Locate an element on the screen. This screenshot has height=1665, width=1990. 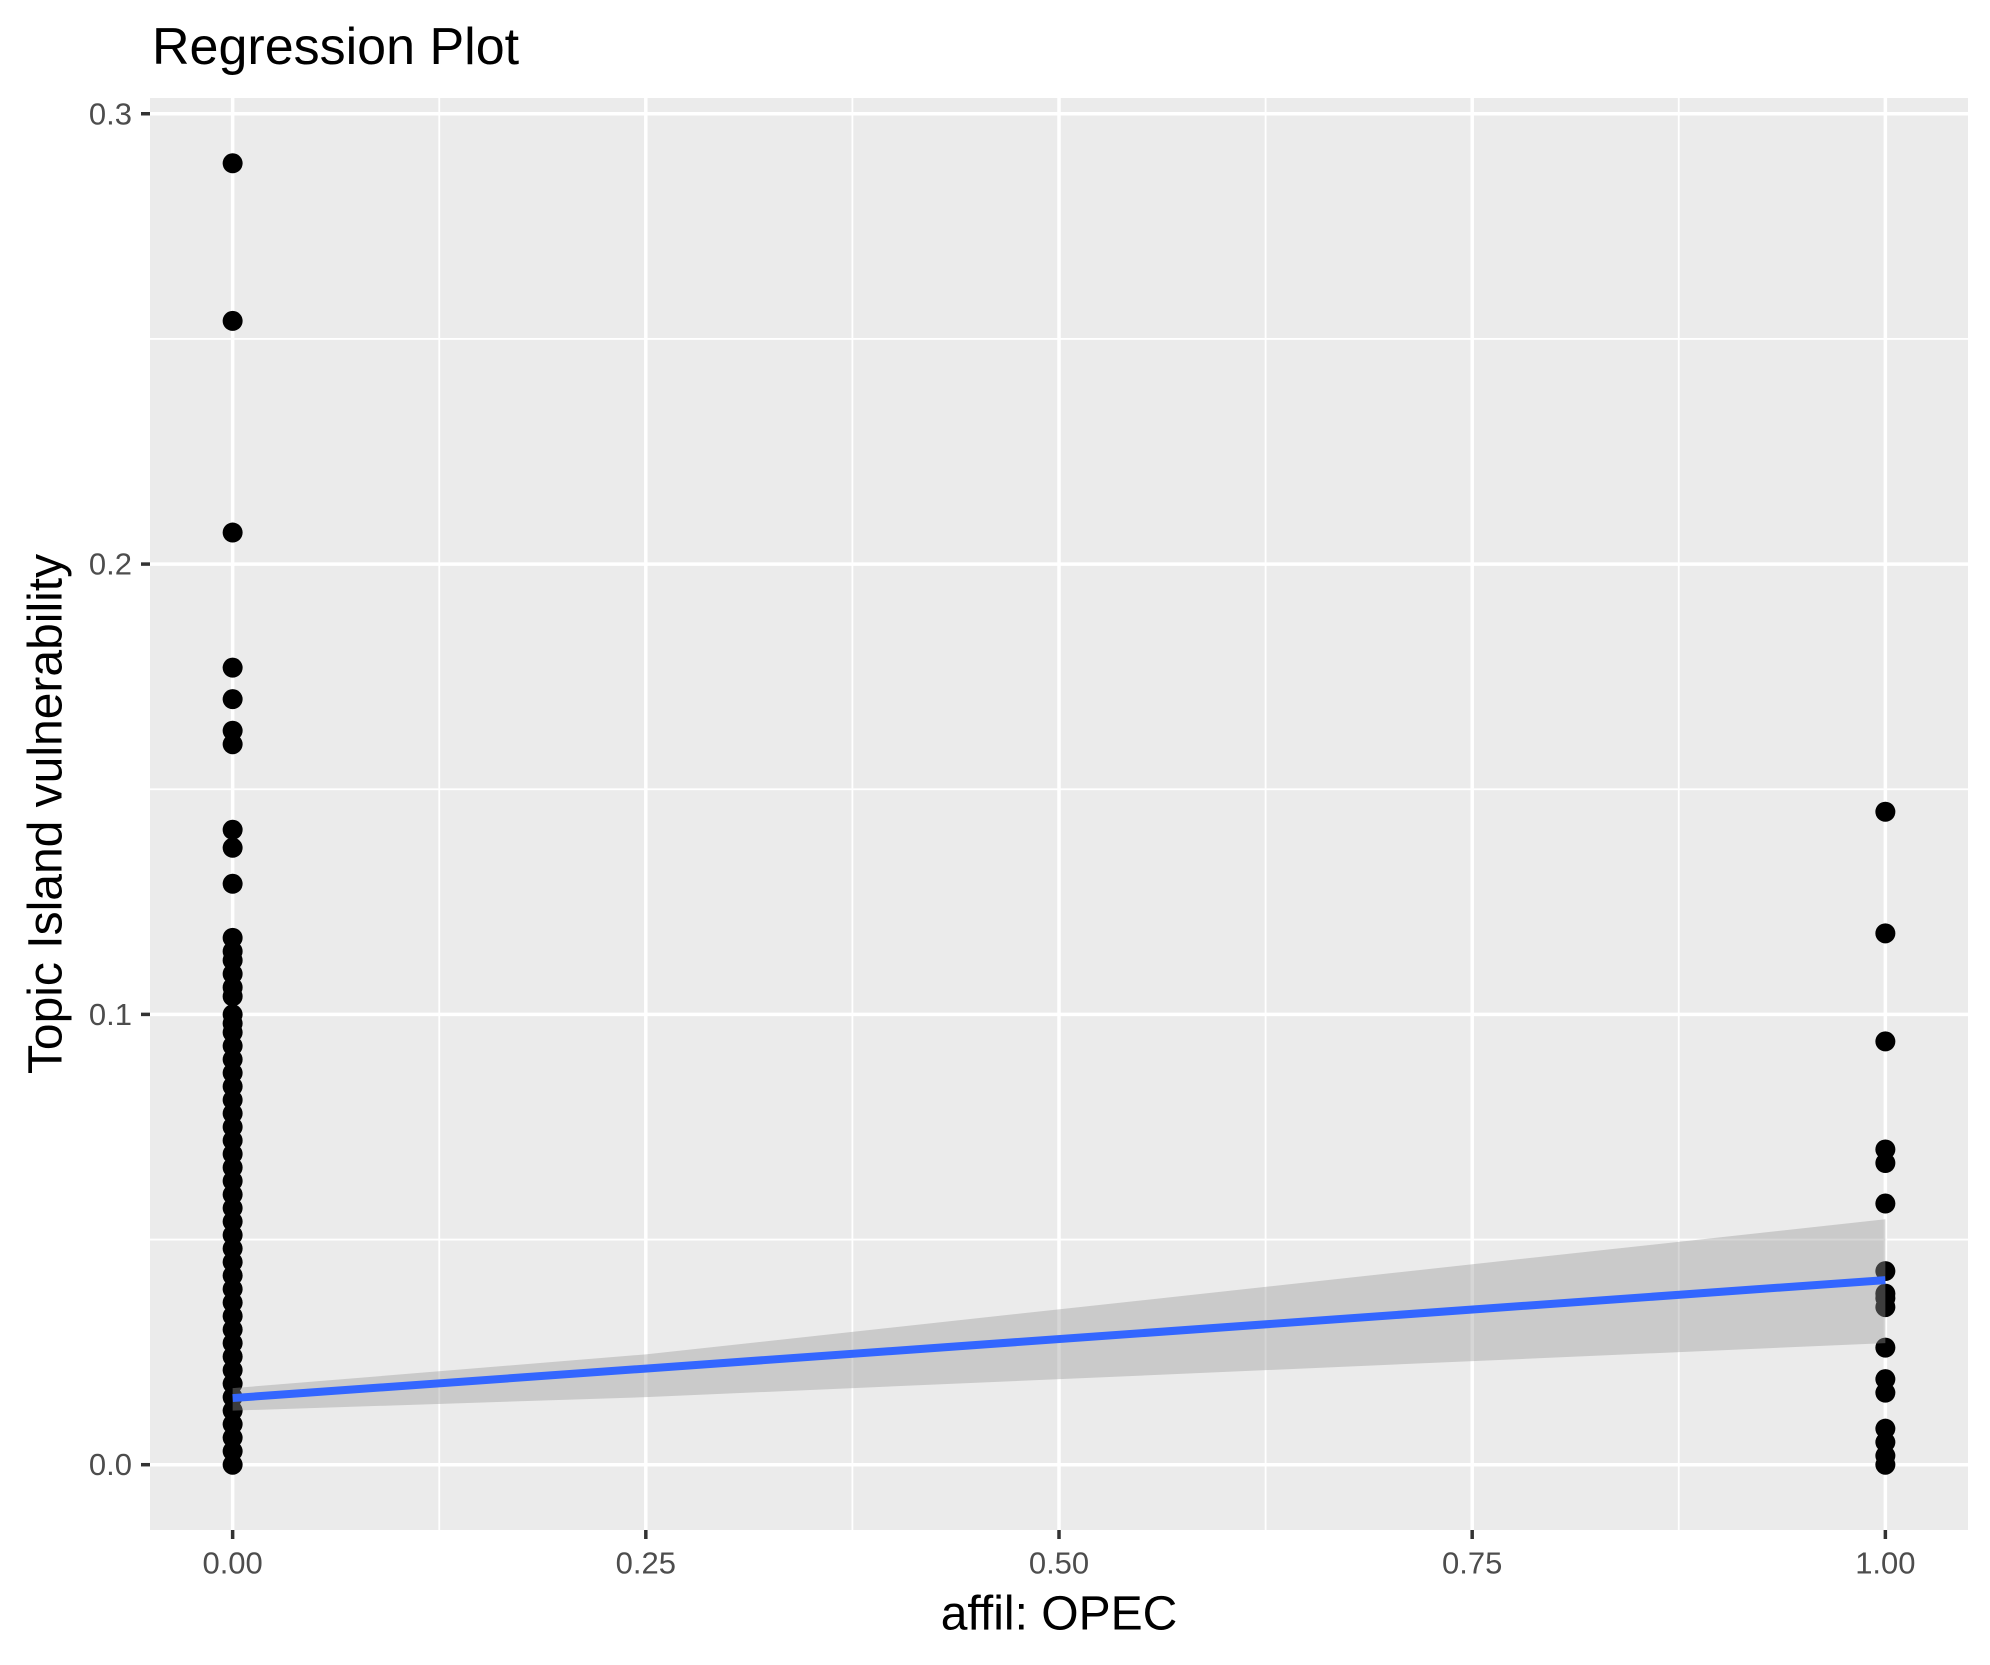
y-axis-tick-label: 0.2 is located at coordinates (110, 564).